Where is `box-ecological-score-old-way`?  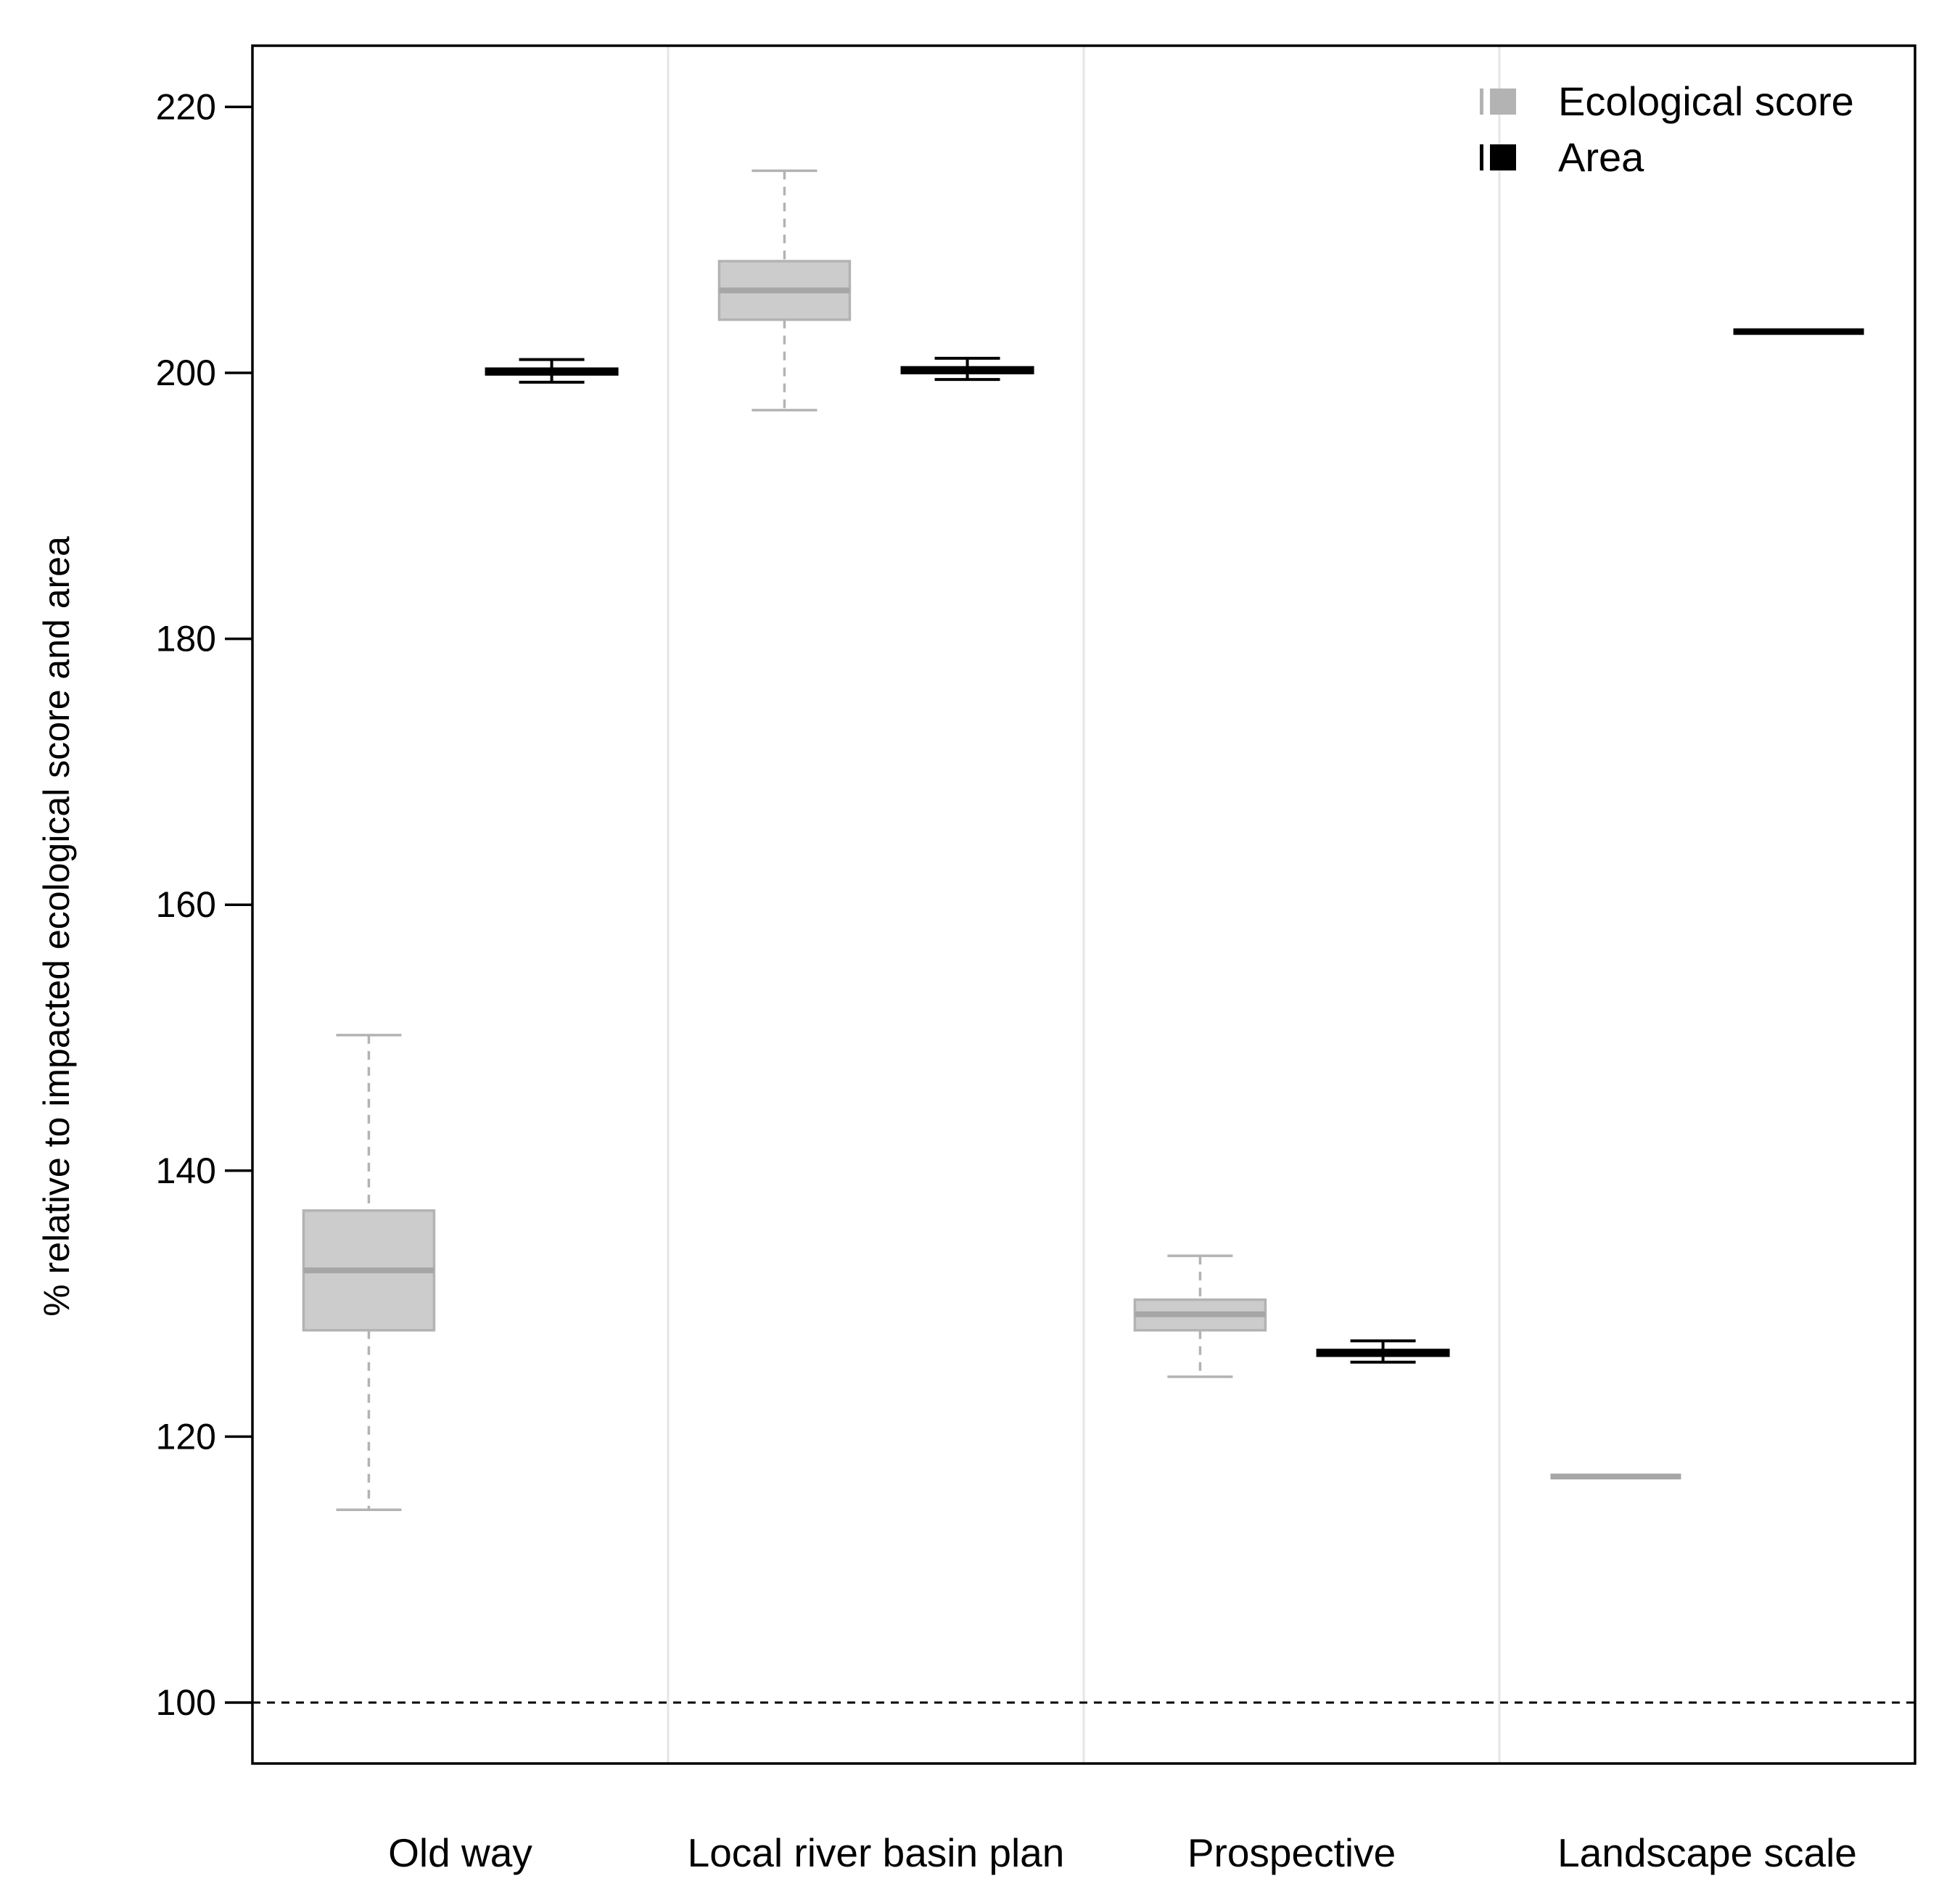 box-ecological-score-old-way is located at coordinates (369, 1272).